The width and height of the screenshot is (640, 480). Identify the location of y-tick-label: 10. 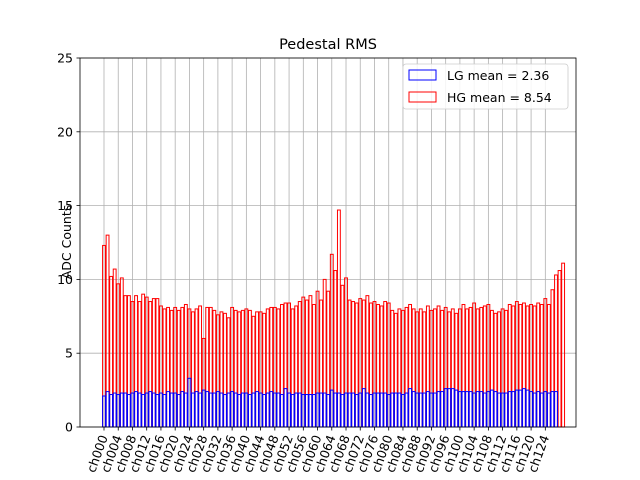
(65, 279).